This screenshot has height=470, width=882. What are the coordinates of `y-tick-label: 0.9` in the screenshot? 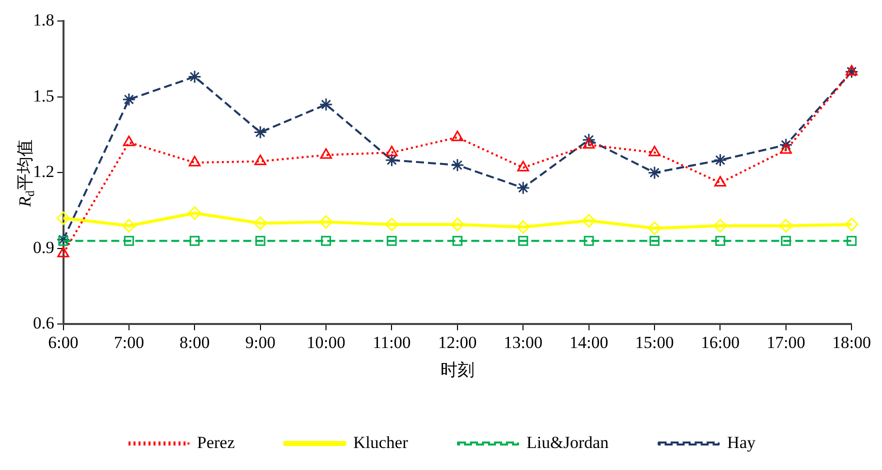 It's located at (43, 247).